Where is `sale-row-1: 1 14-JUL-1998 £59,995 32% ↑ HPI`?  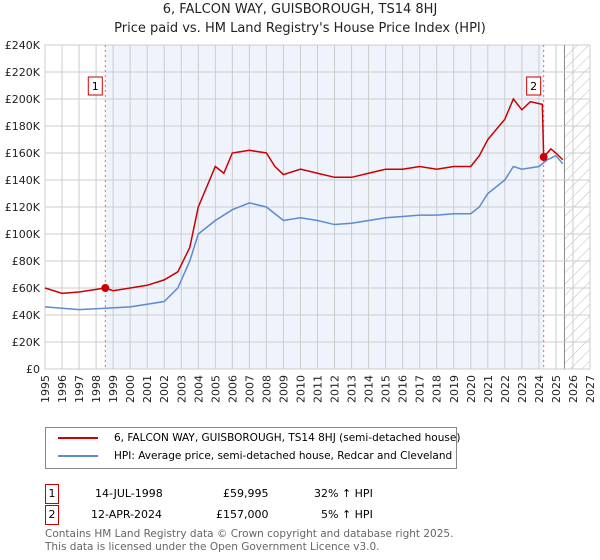
sale-row-1: 1 14-JUL-1998 £59,995 32% ↑ HPI is located at coordinates (245, 494).